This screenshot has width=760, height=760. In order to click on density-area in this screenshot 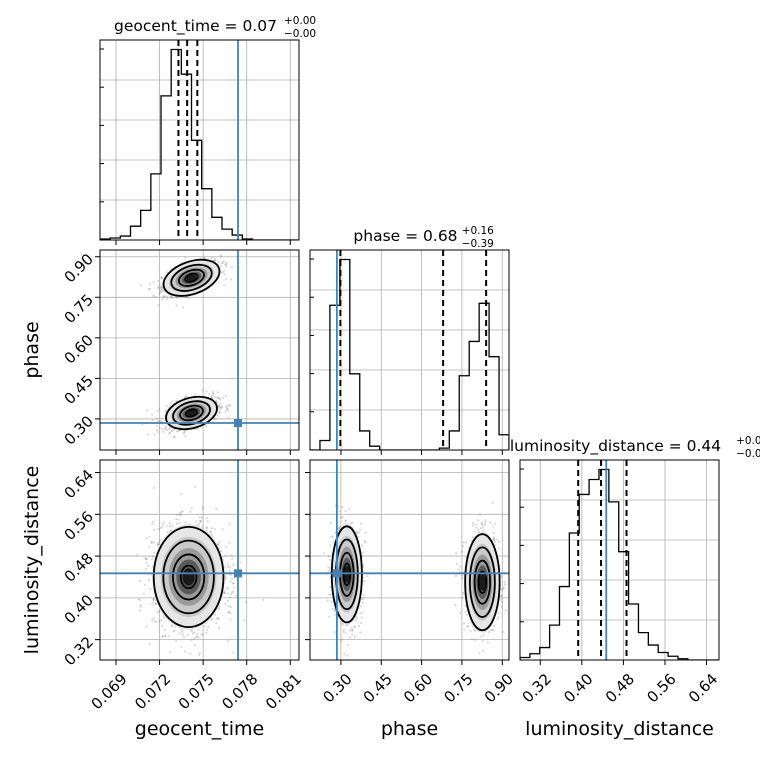, I will do `click(199, 560)`.